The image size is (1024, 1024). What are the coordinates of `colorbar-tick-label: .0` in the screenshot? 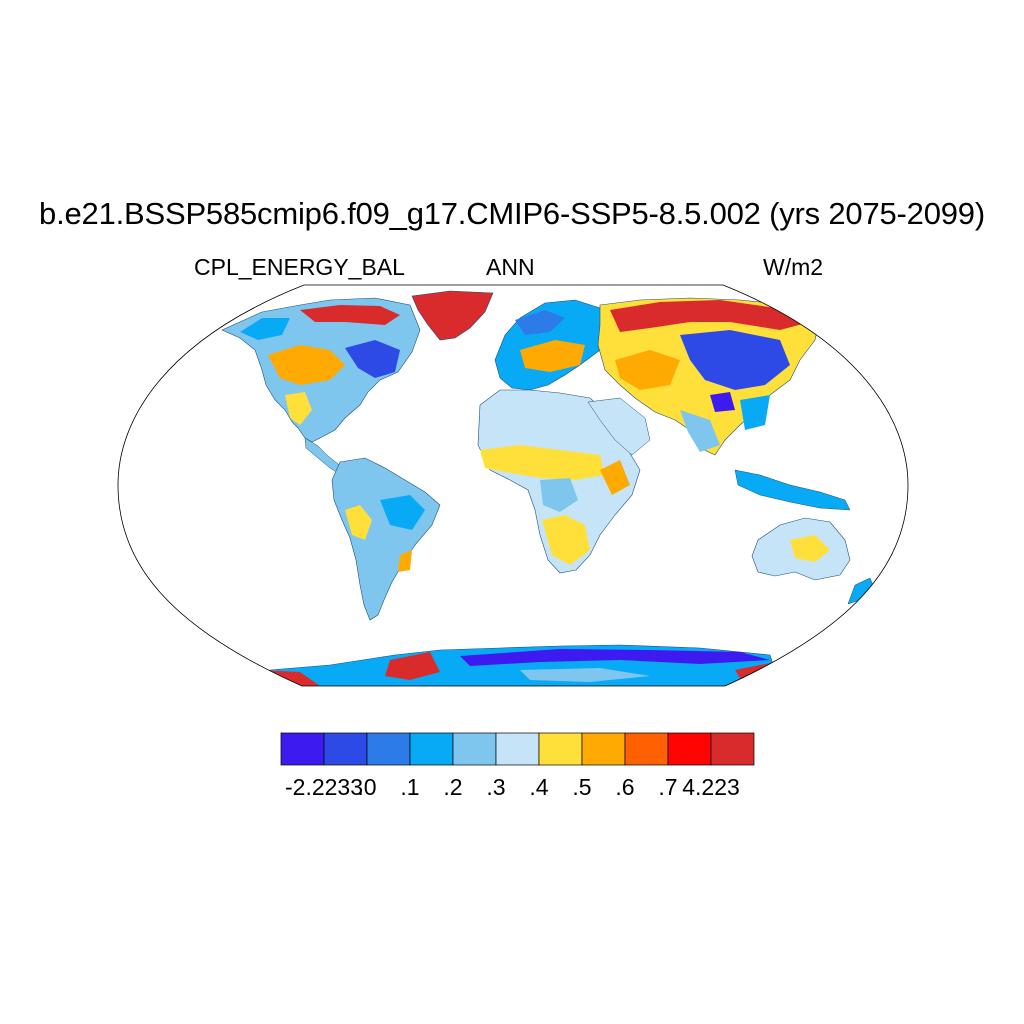 It's located at (367, 787).